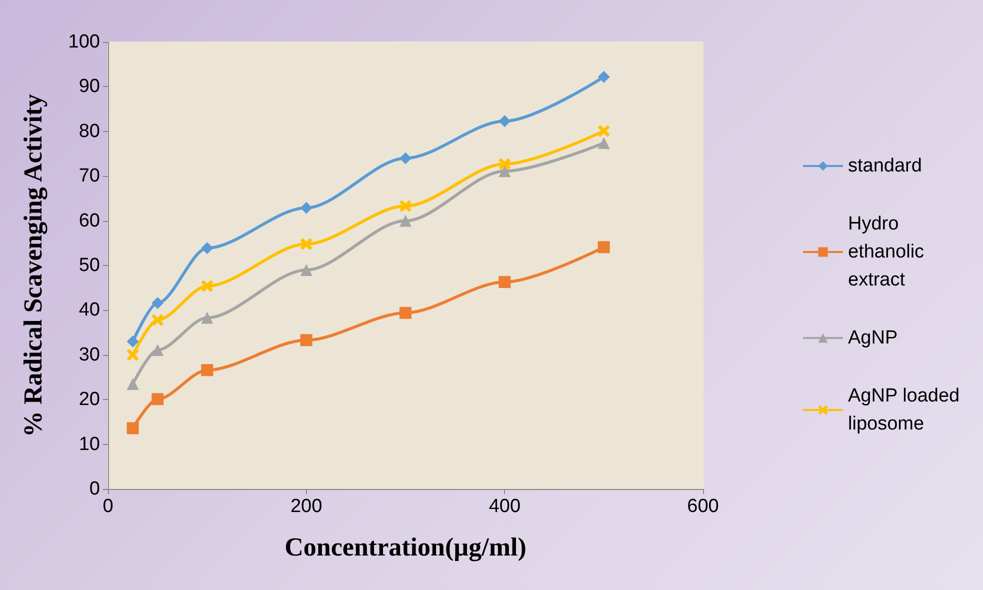 This screenshot has width=983, height=590. What do you see at coordinates (504, 506) in the screenshot?
I see `x-tick-label: 400` at bounding box center [504, 506].